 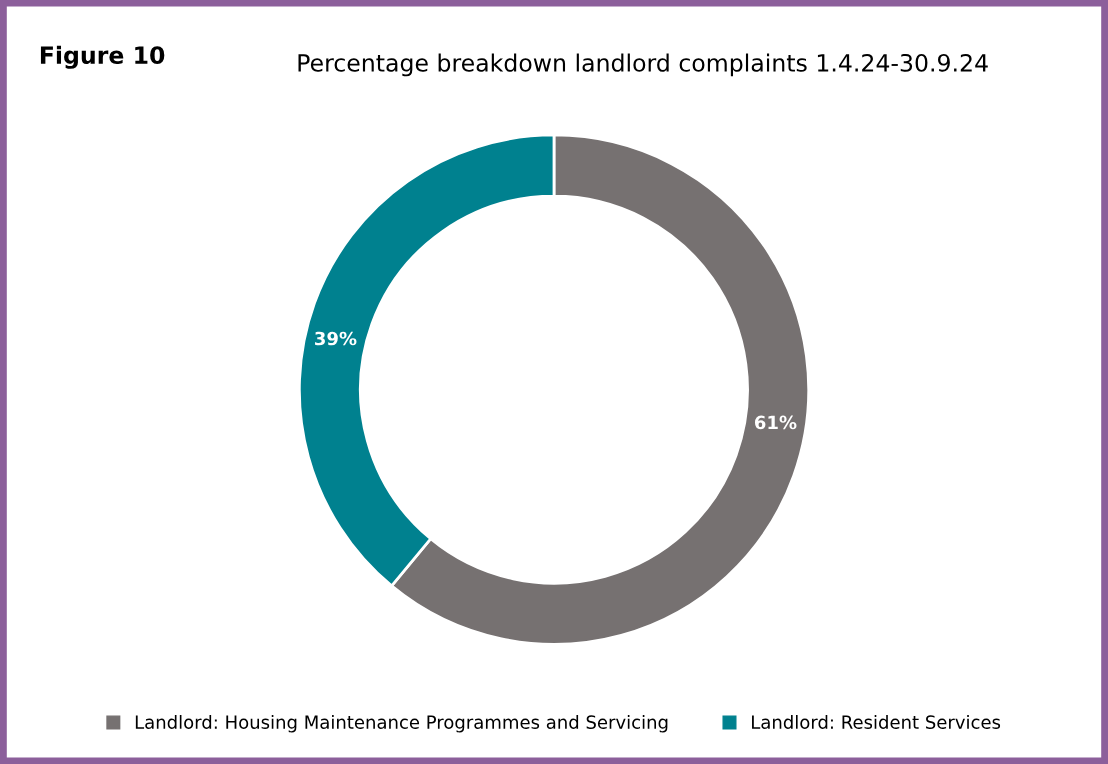 What do you see at coordinates (401, 724) in the screenshot?
I see `legend-label: Landlord: Housing Maintenance Programmes and Servicing` at bounding box center [401, 724].